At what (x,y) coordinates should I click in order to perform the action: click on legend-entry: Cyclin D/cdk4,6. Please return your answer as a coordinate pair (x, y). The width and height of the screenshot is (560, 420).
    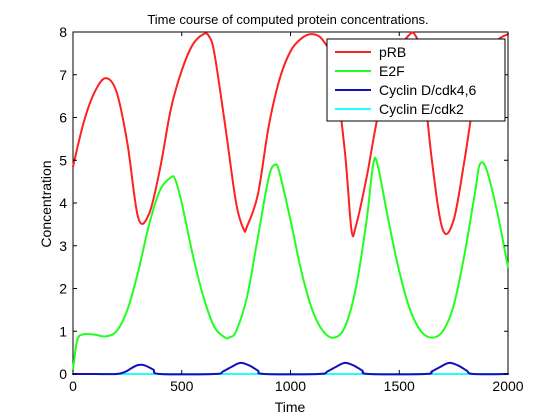
    Looking at the image, I should click on (427, 90).